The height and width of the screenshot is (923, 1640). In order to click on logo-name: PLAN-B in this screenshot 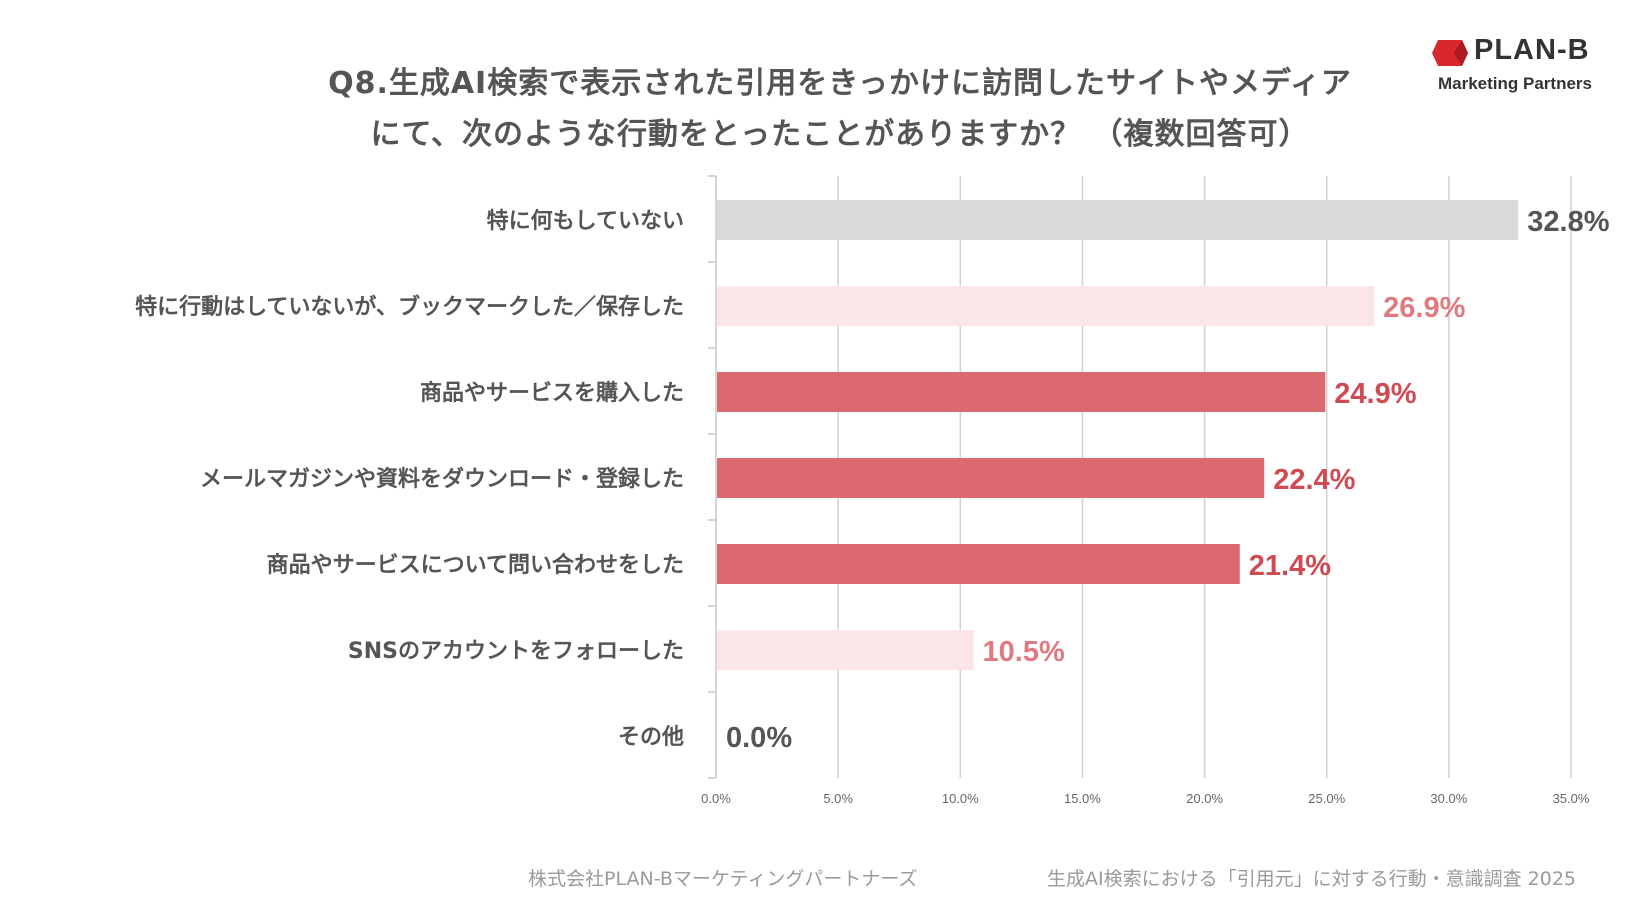, I will do `click(1532, 50)`.